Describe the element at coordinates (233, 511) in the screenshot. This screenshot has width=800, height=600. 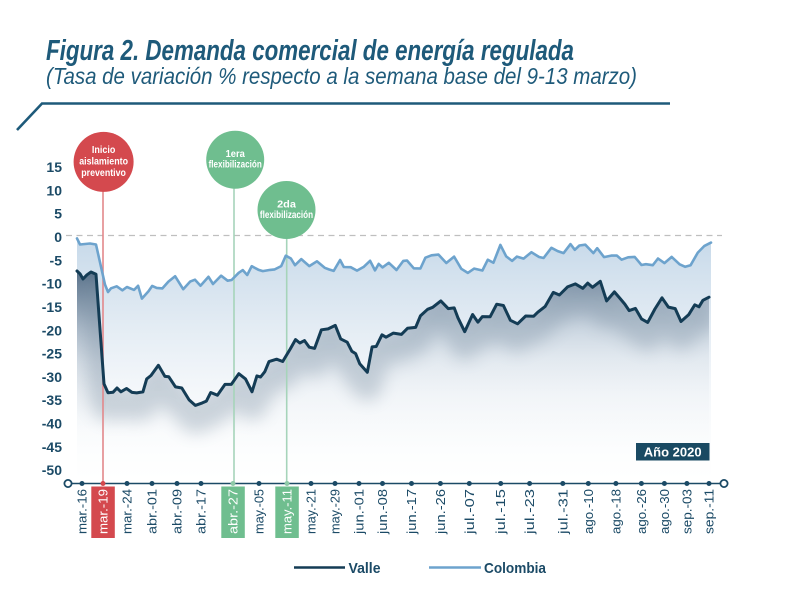
I see `svg-text: abr.-27` at that location.